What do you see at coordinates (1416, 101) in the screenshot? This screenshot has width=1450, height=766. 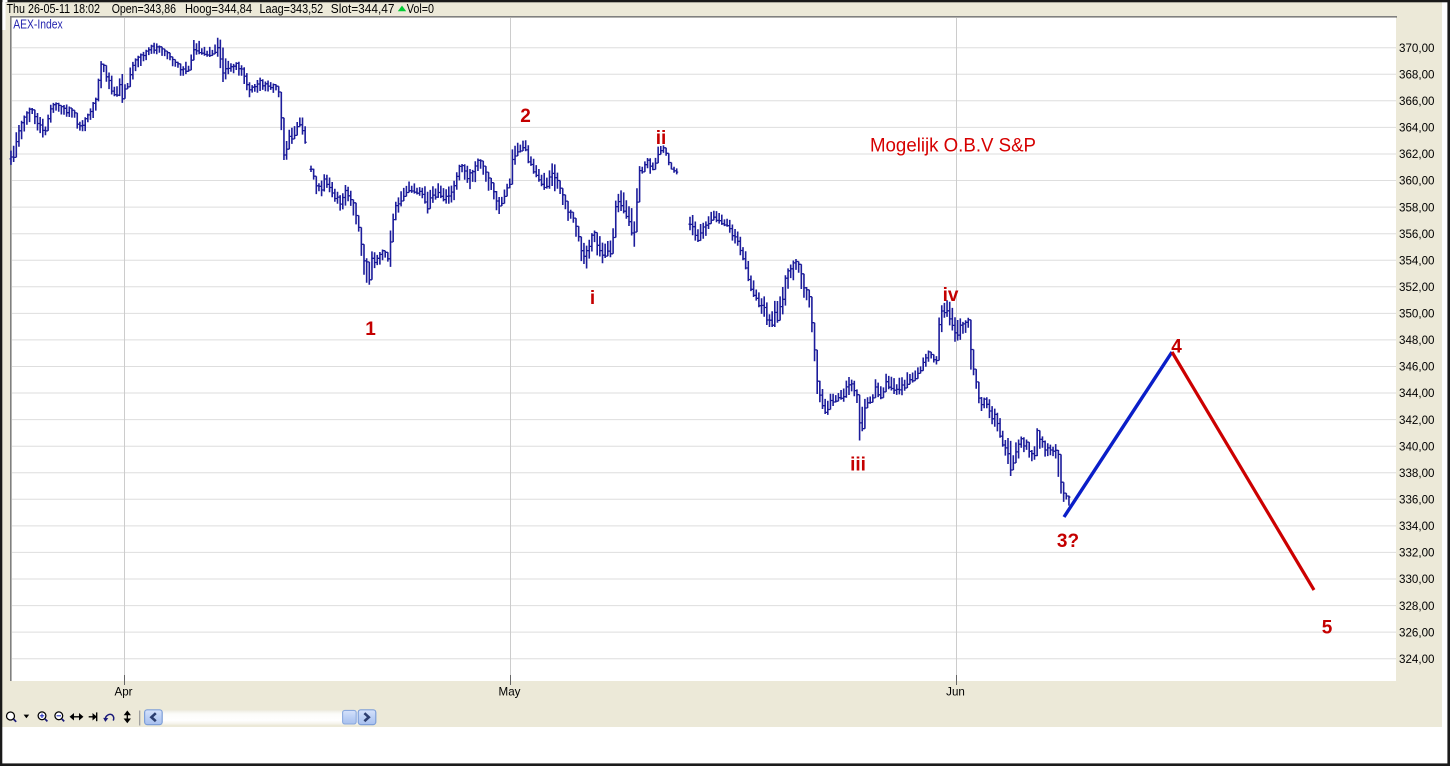 I see `svg-text: 366,00` at bounding box center [1416, 101].